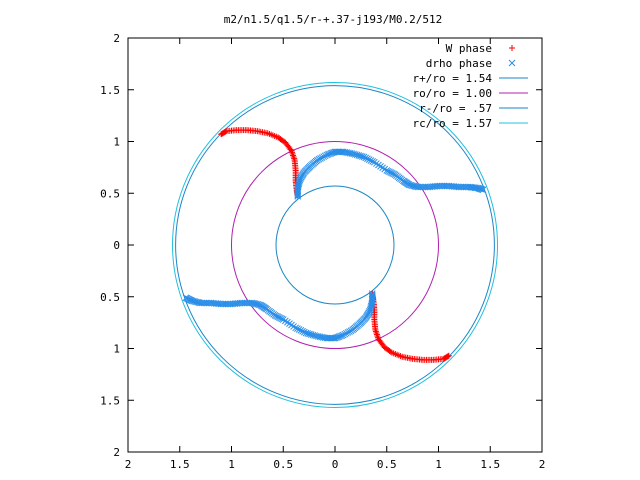 The width and height of the screenshot is (640, 480). What do you see at coordinates (452, 123) in the screenshot?
I see `legend-label: rc/ro = 1.57` at bounding box center [452, 123].